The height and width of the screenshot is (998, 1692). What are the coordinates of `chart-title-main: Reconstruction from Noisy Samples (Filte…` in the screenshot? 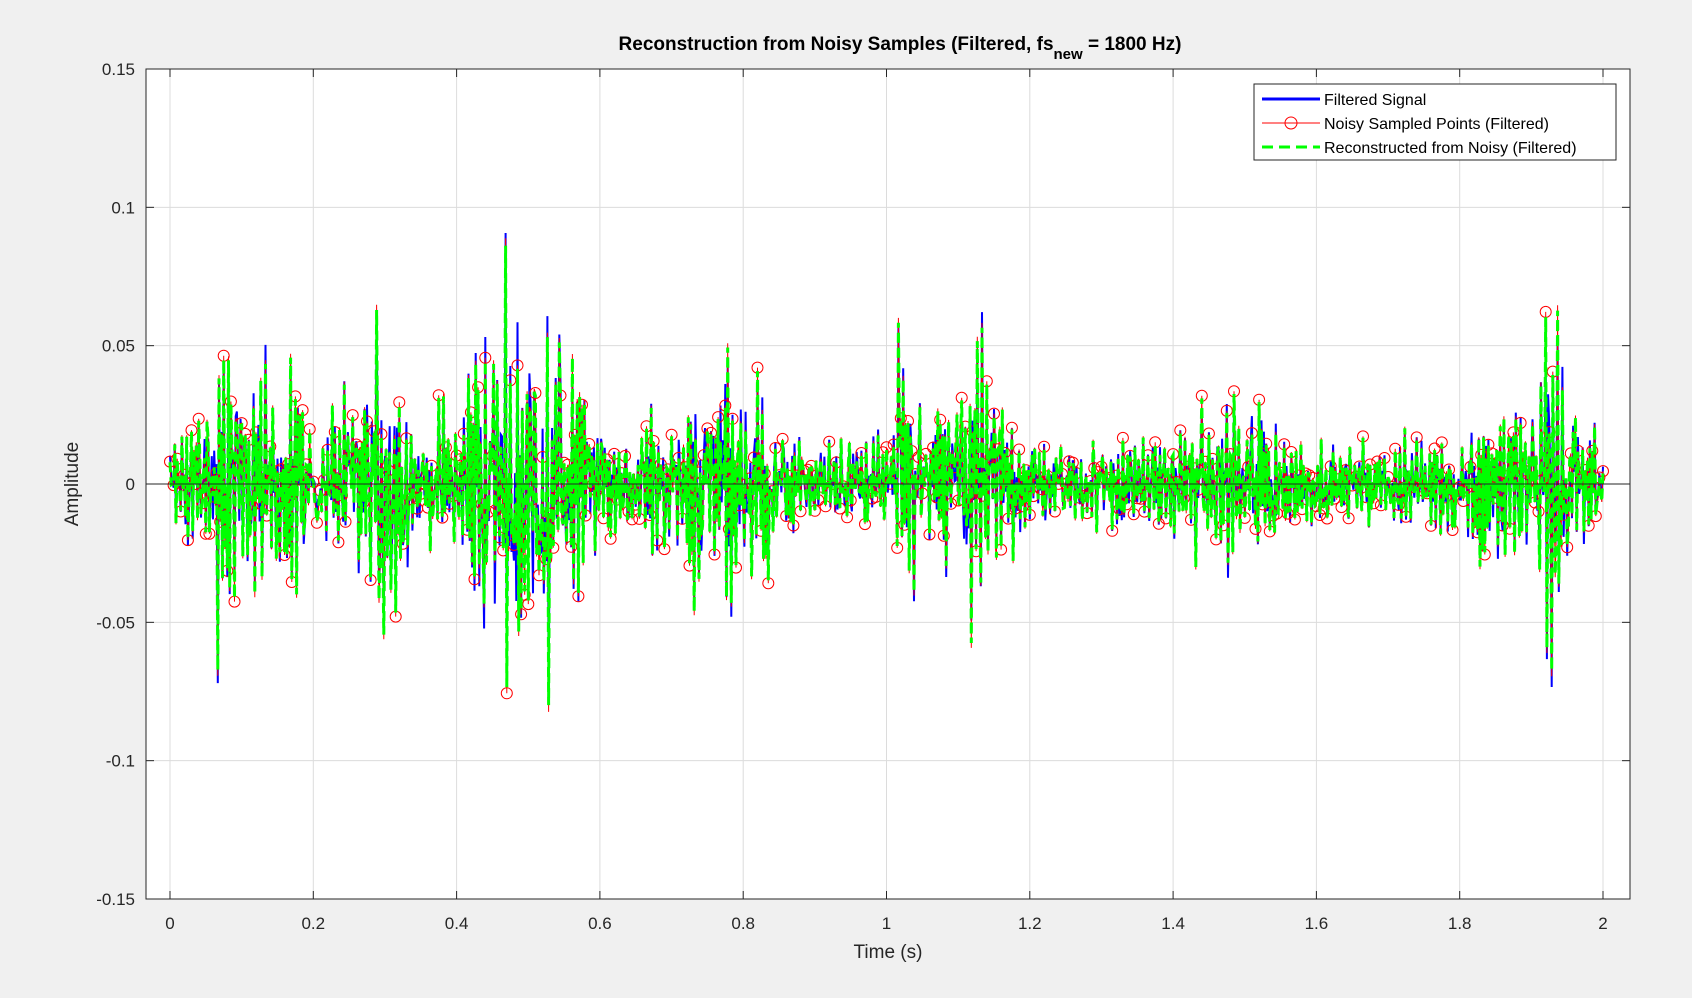 It's located at (836, 44).